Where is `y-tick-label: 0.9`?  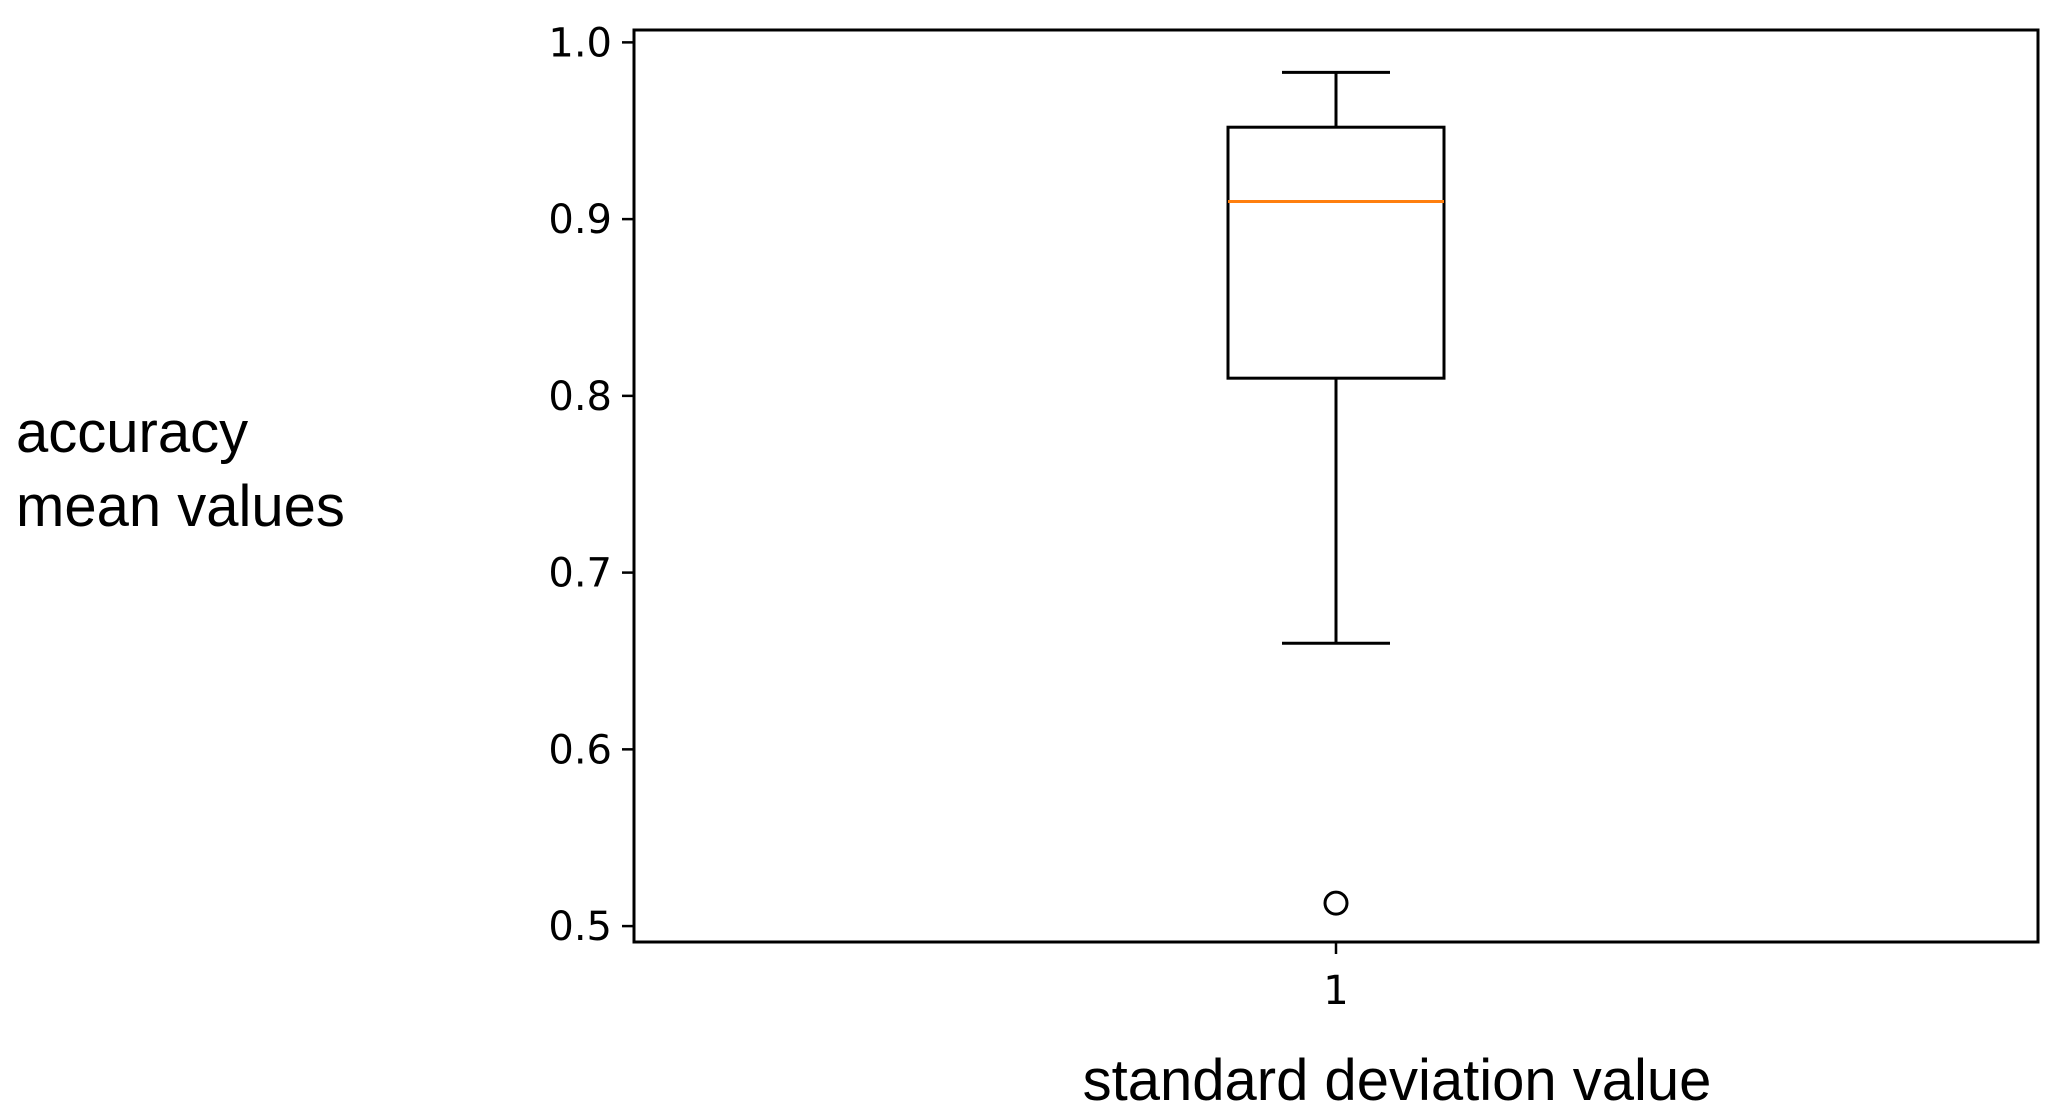
y-tick-label: 0.9 is located at coordinates (580, 220).